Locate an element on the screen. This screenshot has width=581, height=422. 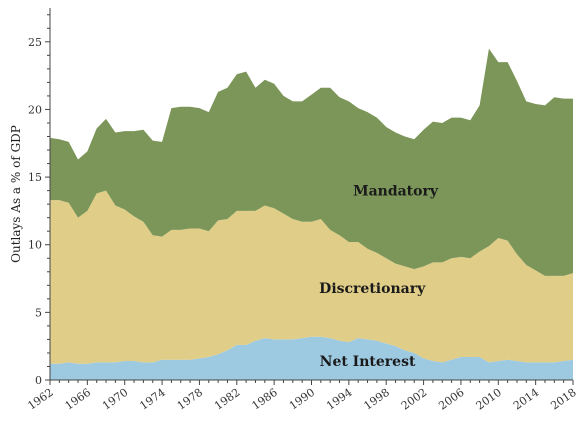
x-tick-label: 1998 is located at coordinates (377, 399).